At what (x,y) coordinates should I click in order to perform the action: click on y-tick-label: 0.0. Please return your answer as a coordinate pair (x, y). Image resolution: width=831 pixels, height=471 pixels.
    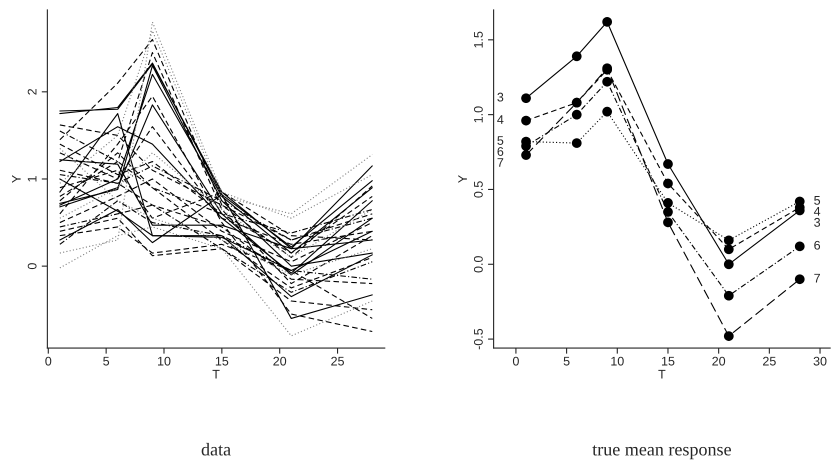
    Looking at the image, I should click on (478, 264).